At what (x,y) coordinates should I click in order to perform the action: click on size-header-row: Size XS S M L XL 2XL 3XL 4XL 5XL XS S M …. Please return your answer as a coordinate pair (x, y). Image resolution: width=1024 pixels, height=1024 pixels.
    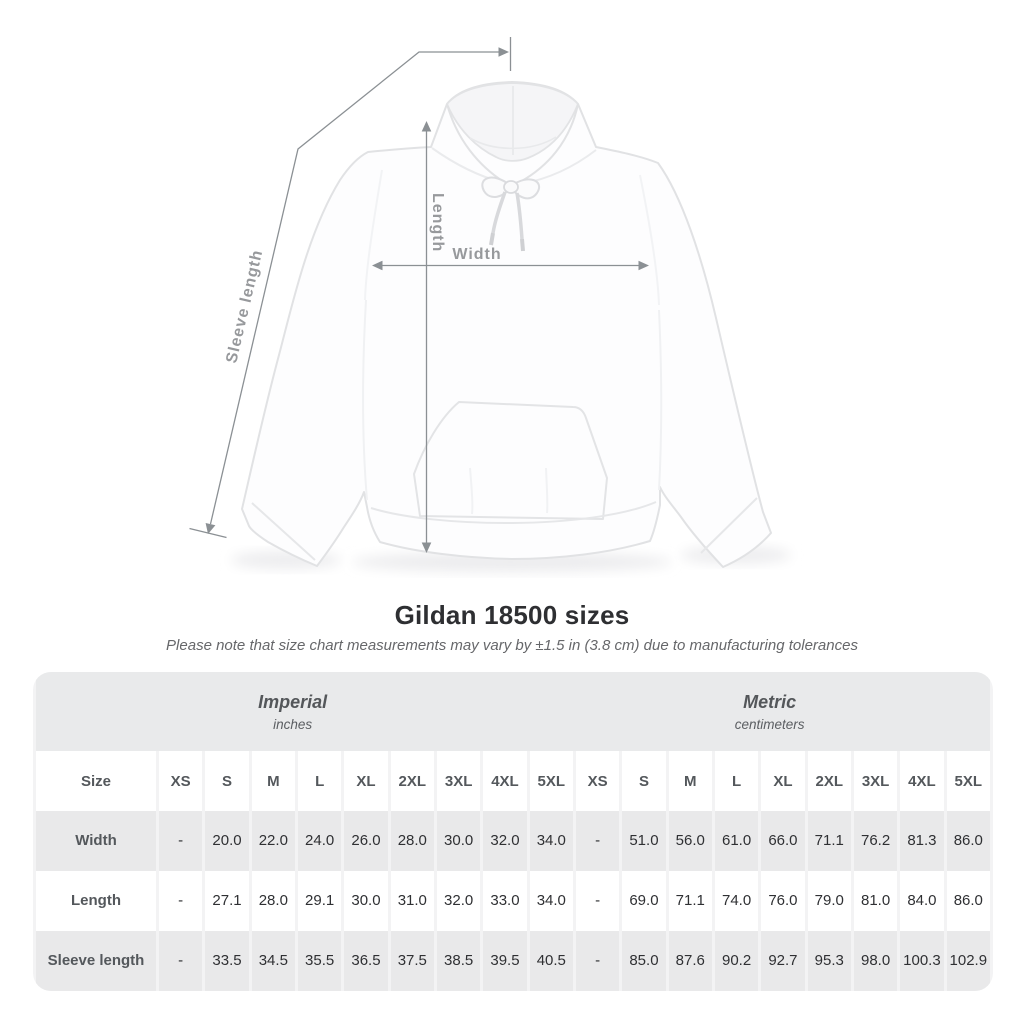
    Looking at the image, I should click on (513, 781).